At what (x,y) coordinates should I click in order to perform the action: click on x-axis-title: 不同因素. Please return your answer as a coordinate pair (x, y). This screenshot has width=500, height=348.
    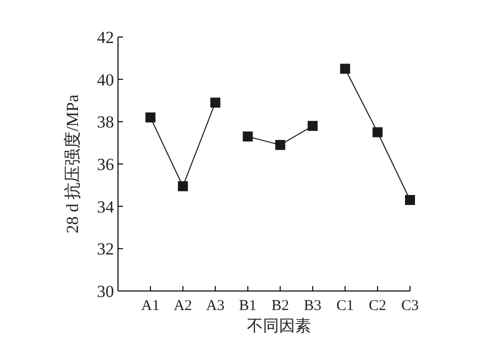
    Looking at the image, I should click on (279, 326).